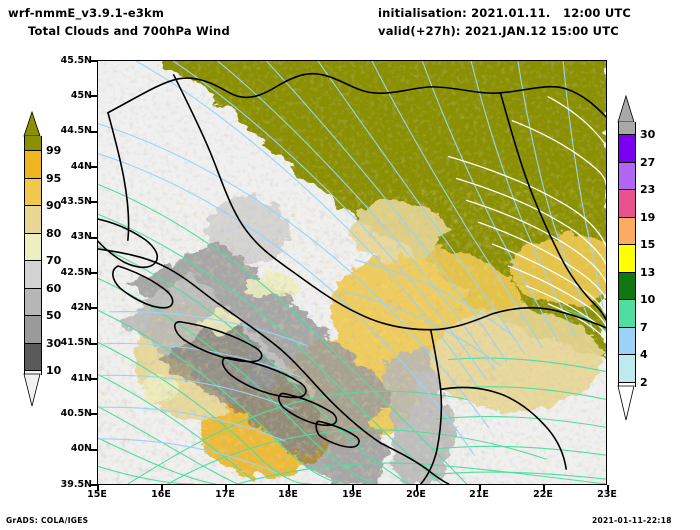 Image resolution: width=700 pixels, height=530 pixels. Describe the element at coordinates (54, 343) in the screenshot. I see `cloud-label-30: 30` at that location.